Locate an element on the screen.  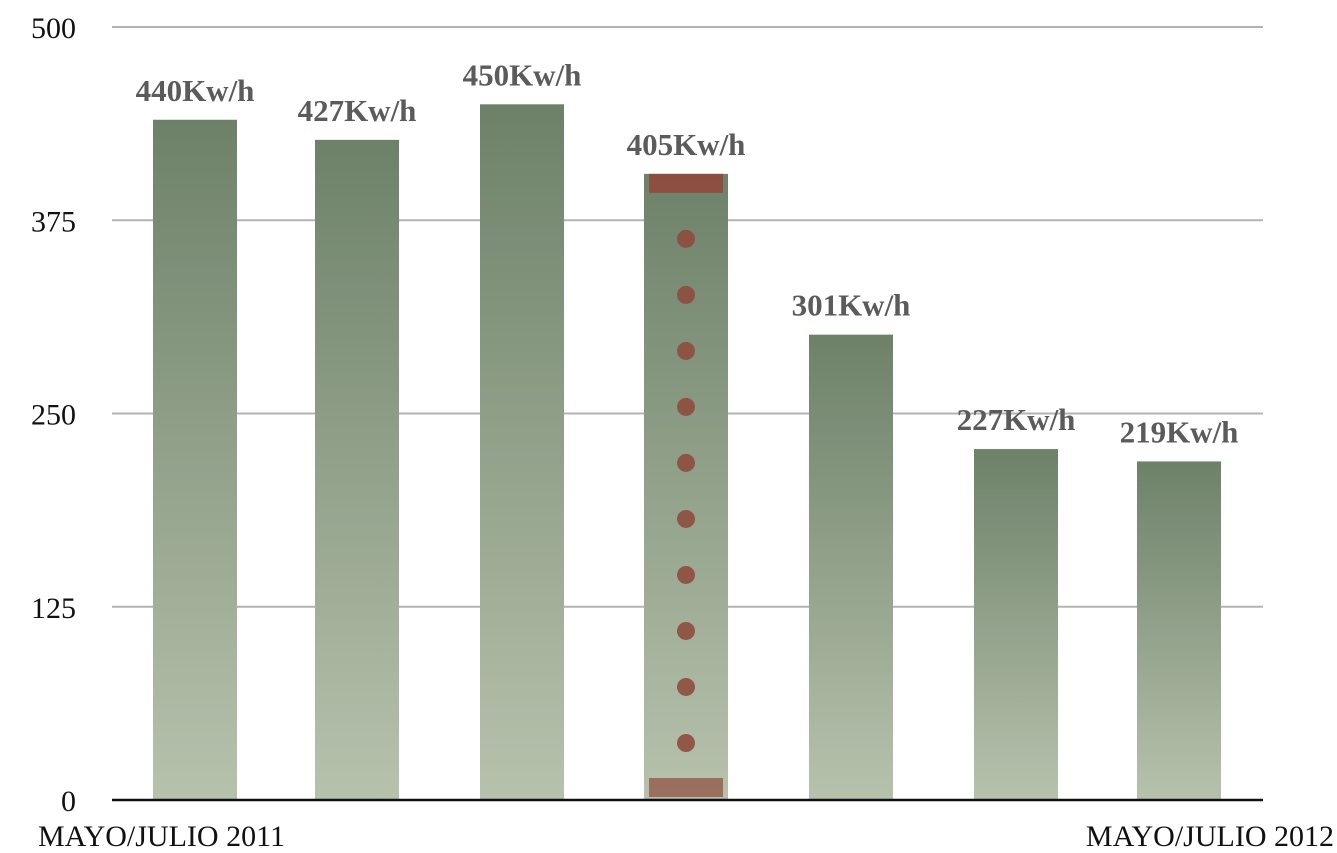
y-axis-ticks: 0 125 250 375 500 is located at coordinates (53, 415).